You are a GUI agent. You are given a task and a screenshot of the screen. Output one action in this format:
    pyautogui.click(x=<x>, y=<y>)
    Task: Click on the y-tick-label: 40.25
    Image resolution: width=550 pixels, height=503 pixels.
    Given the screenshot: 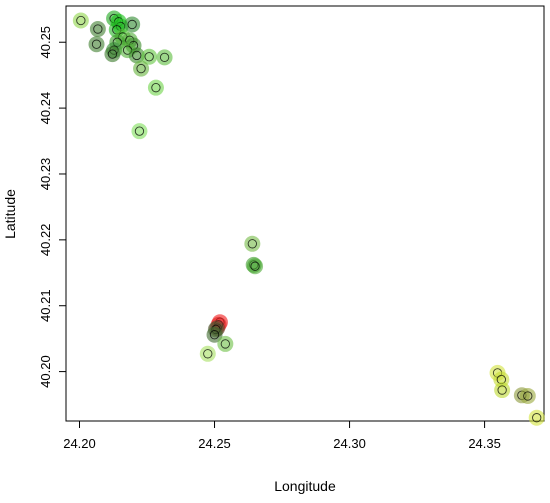 What is the action you would take?
    pyautogui.click(x=45, y=42)
    